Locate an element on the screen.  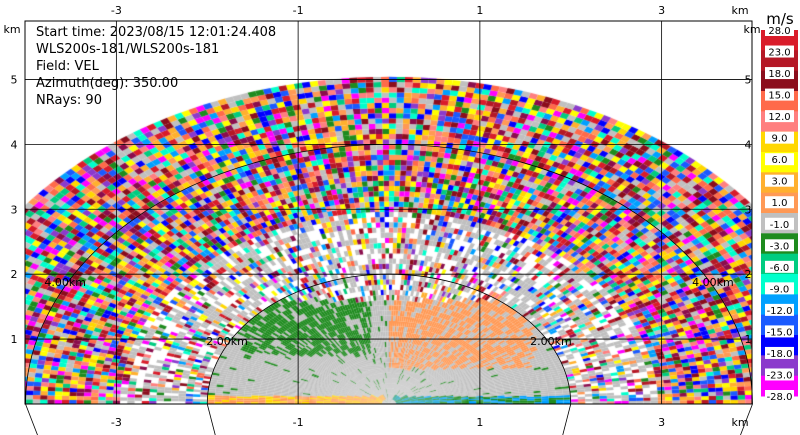
y-tick-label-right: 3 is located at coordinates (748, 209).